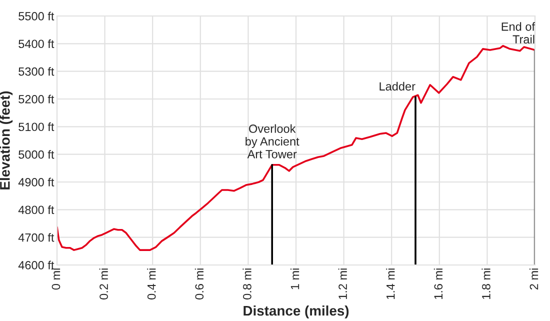 The image size is (550, 321). What do you see at coordinates (36, 16) in the screenshot?
I see `y-tick-label: 5500 ft` at bounding box center [36, 16].